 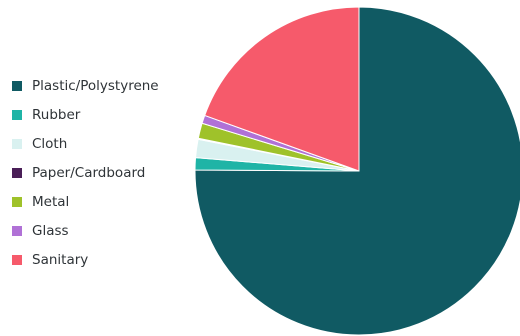 I want to click on legend-item: Paper/Cardboard, so click(x=99, y=172).